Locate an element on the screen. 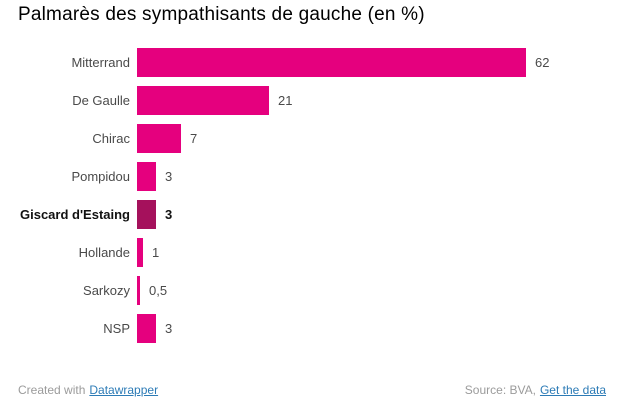  category-label: Giscard d'Estaing is located at coordinates (74, 214).